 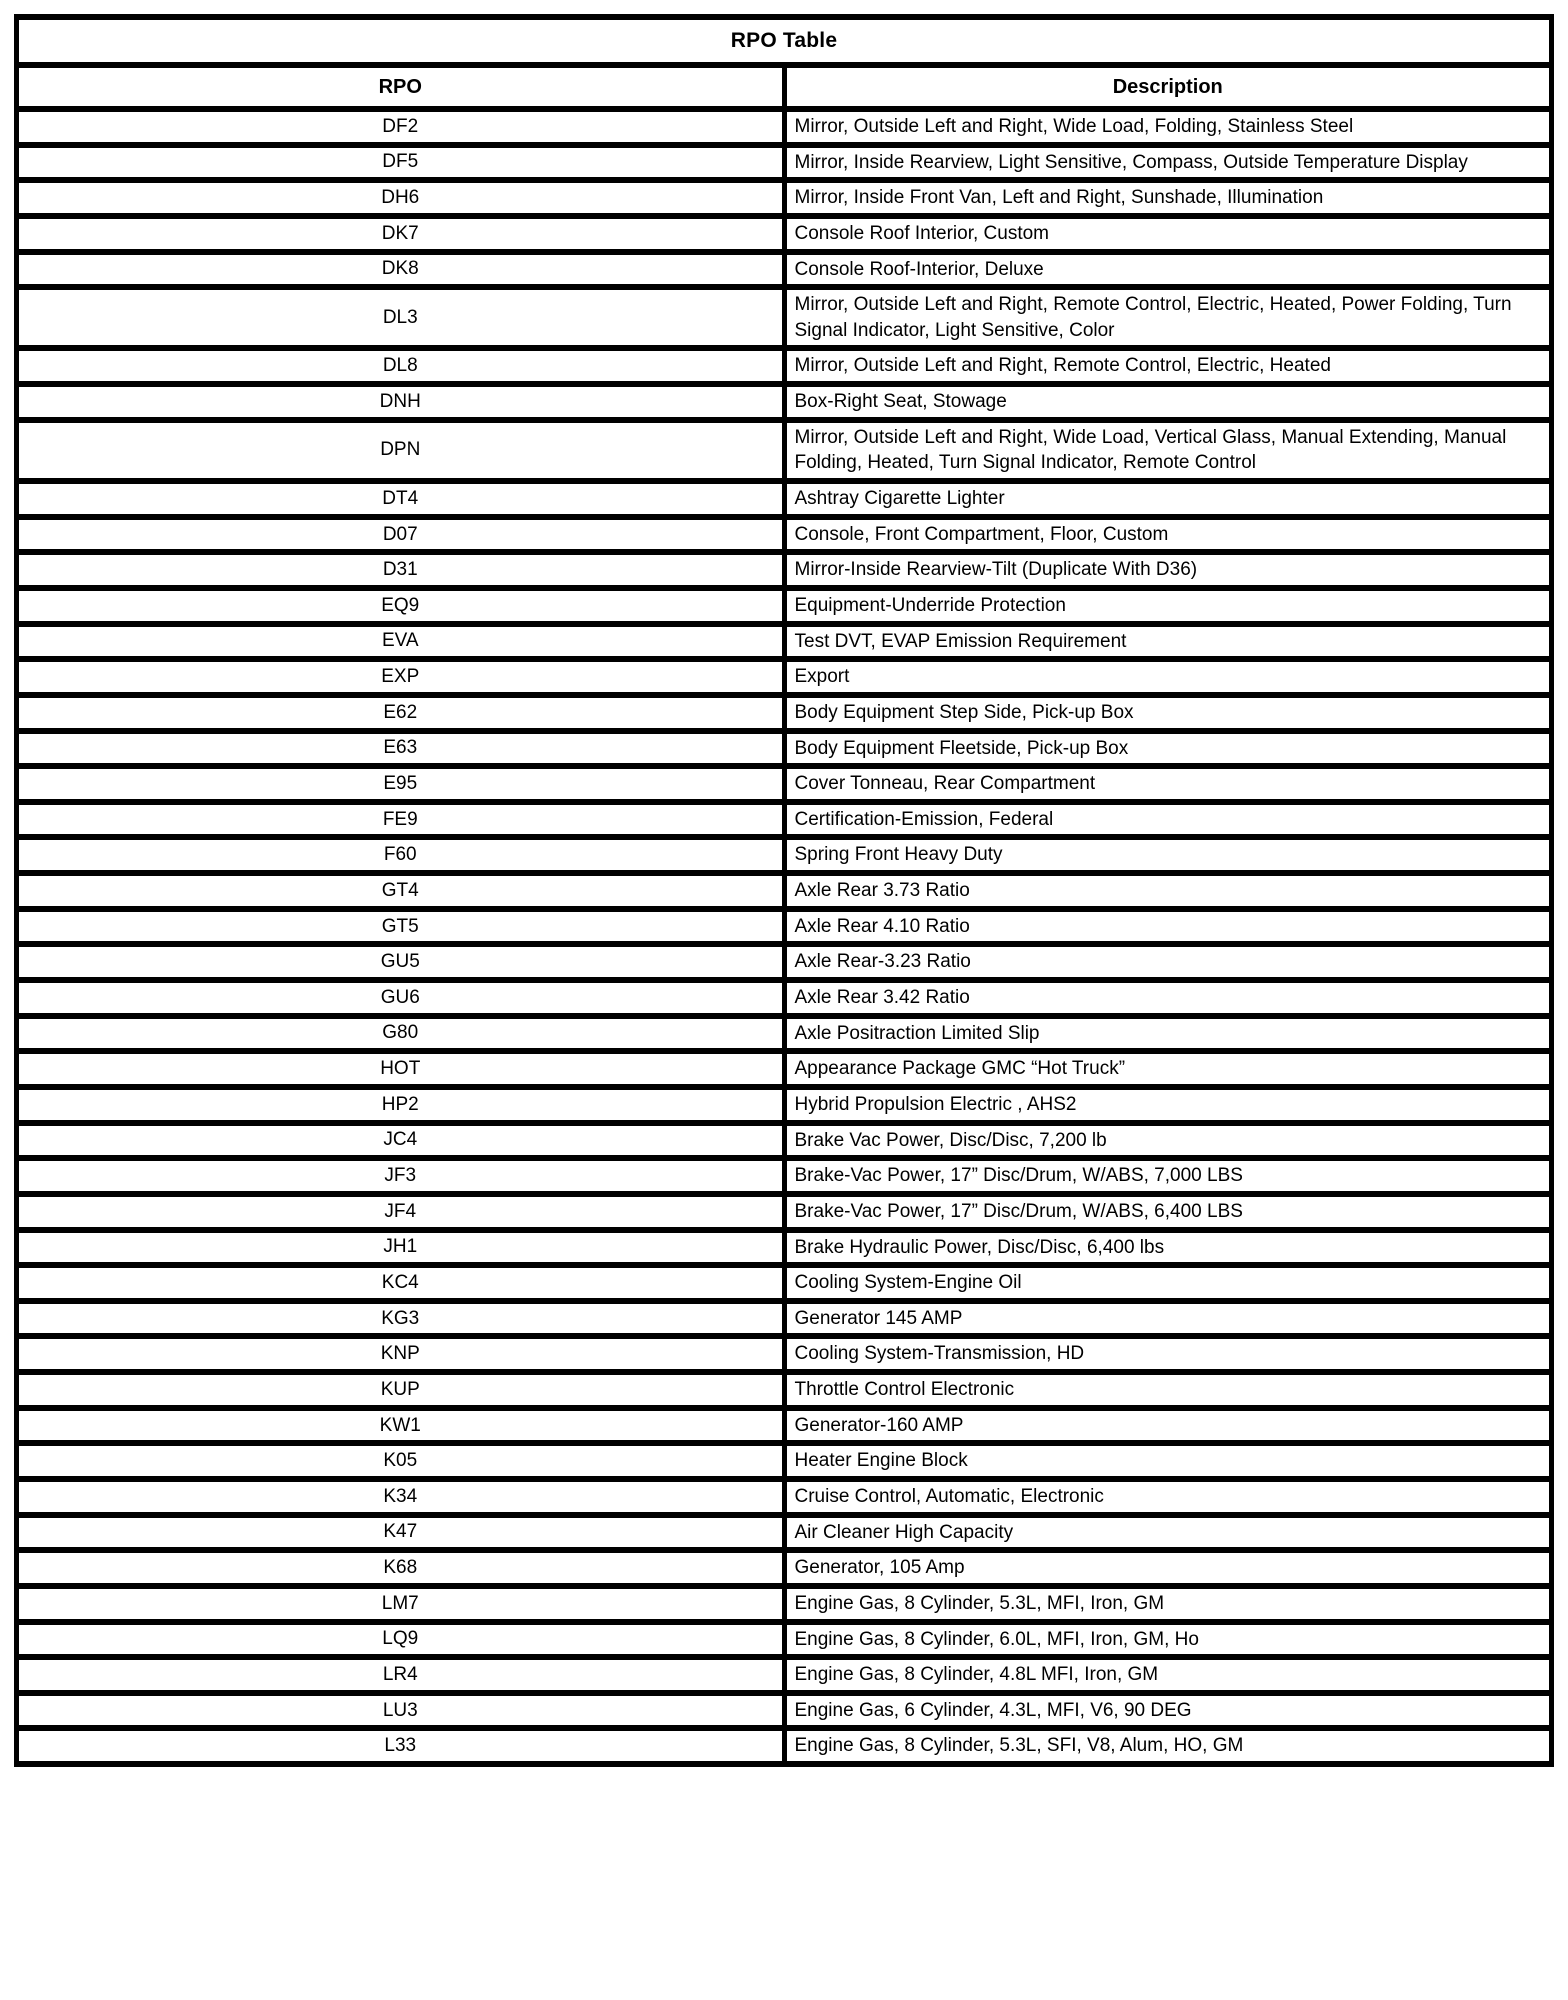 What do you see at coordinates (1167, 1033) in the screenshot?
I see `rpo-description: Axle Positraction Limited Slip` at bounding box center [1167, 1033].